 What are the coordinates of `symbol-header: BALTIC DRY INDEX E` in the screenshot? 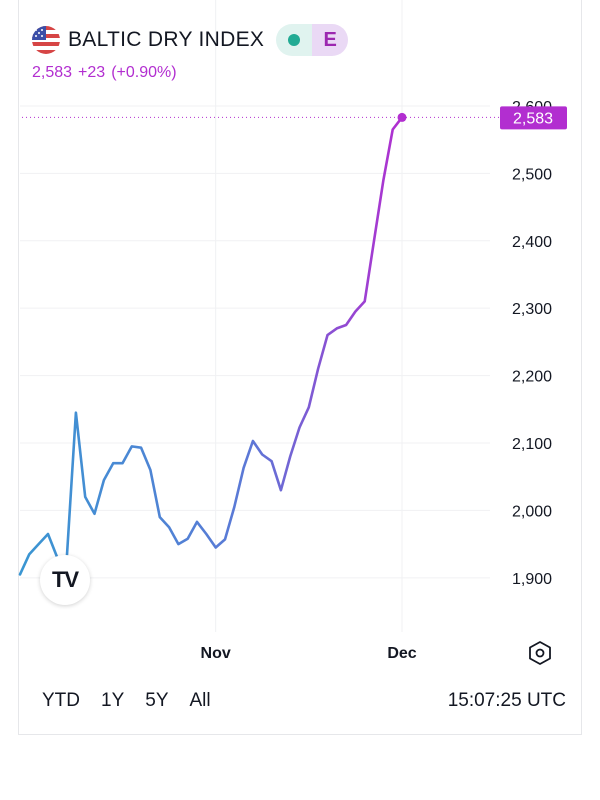 It's located at (190, 40).